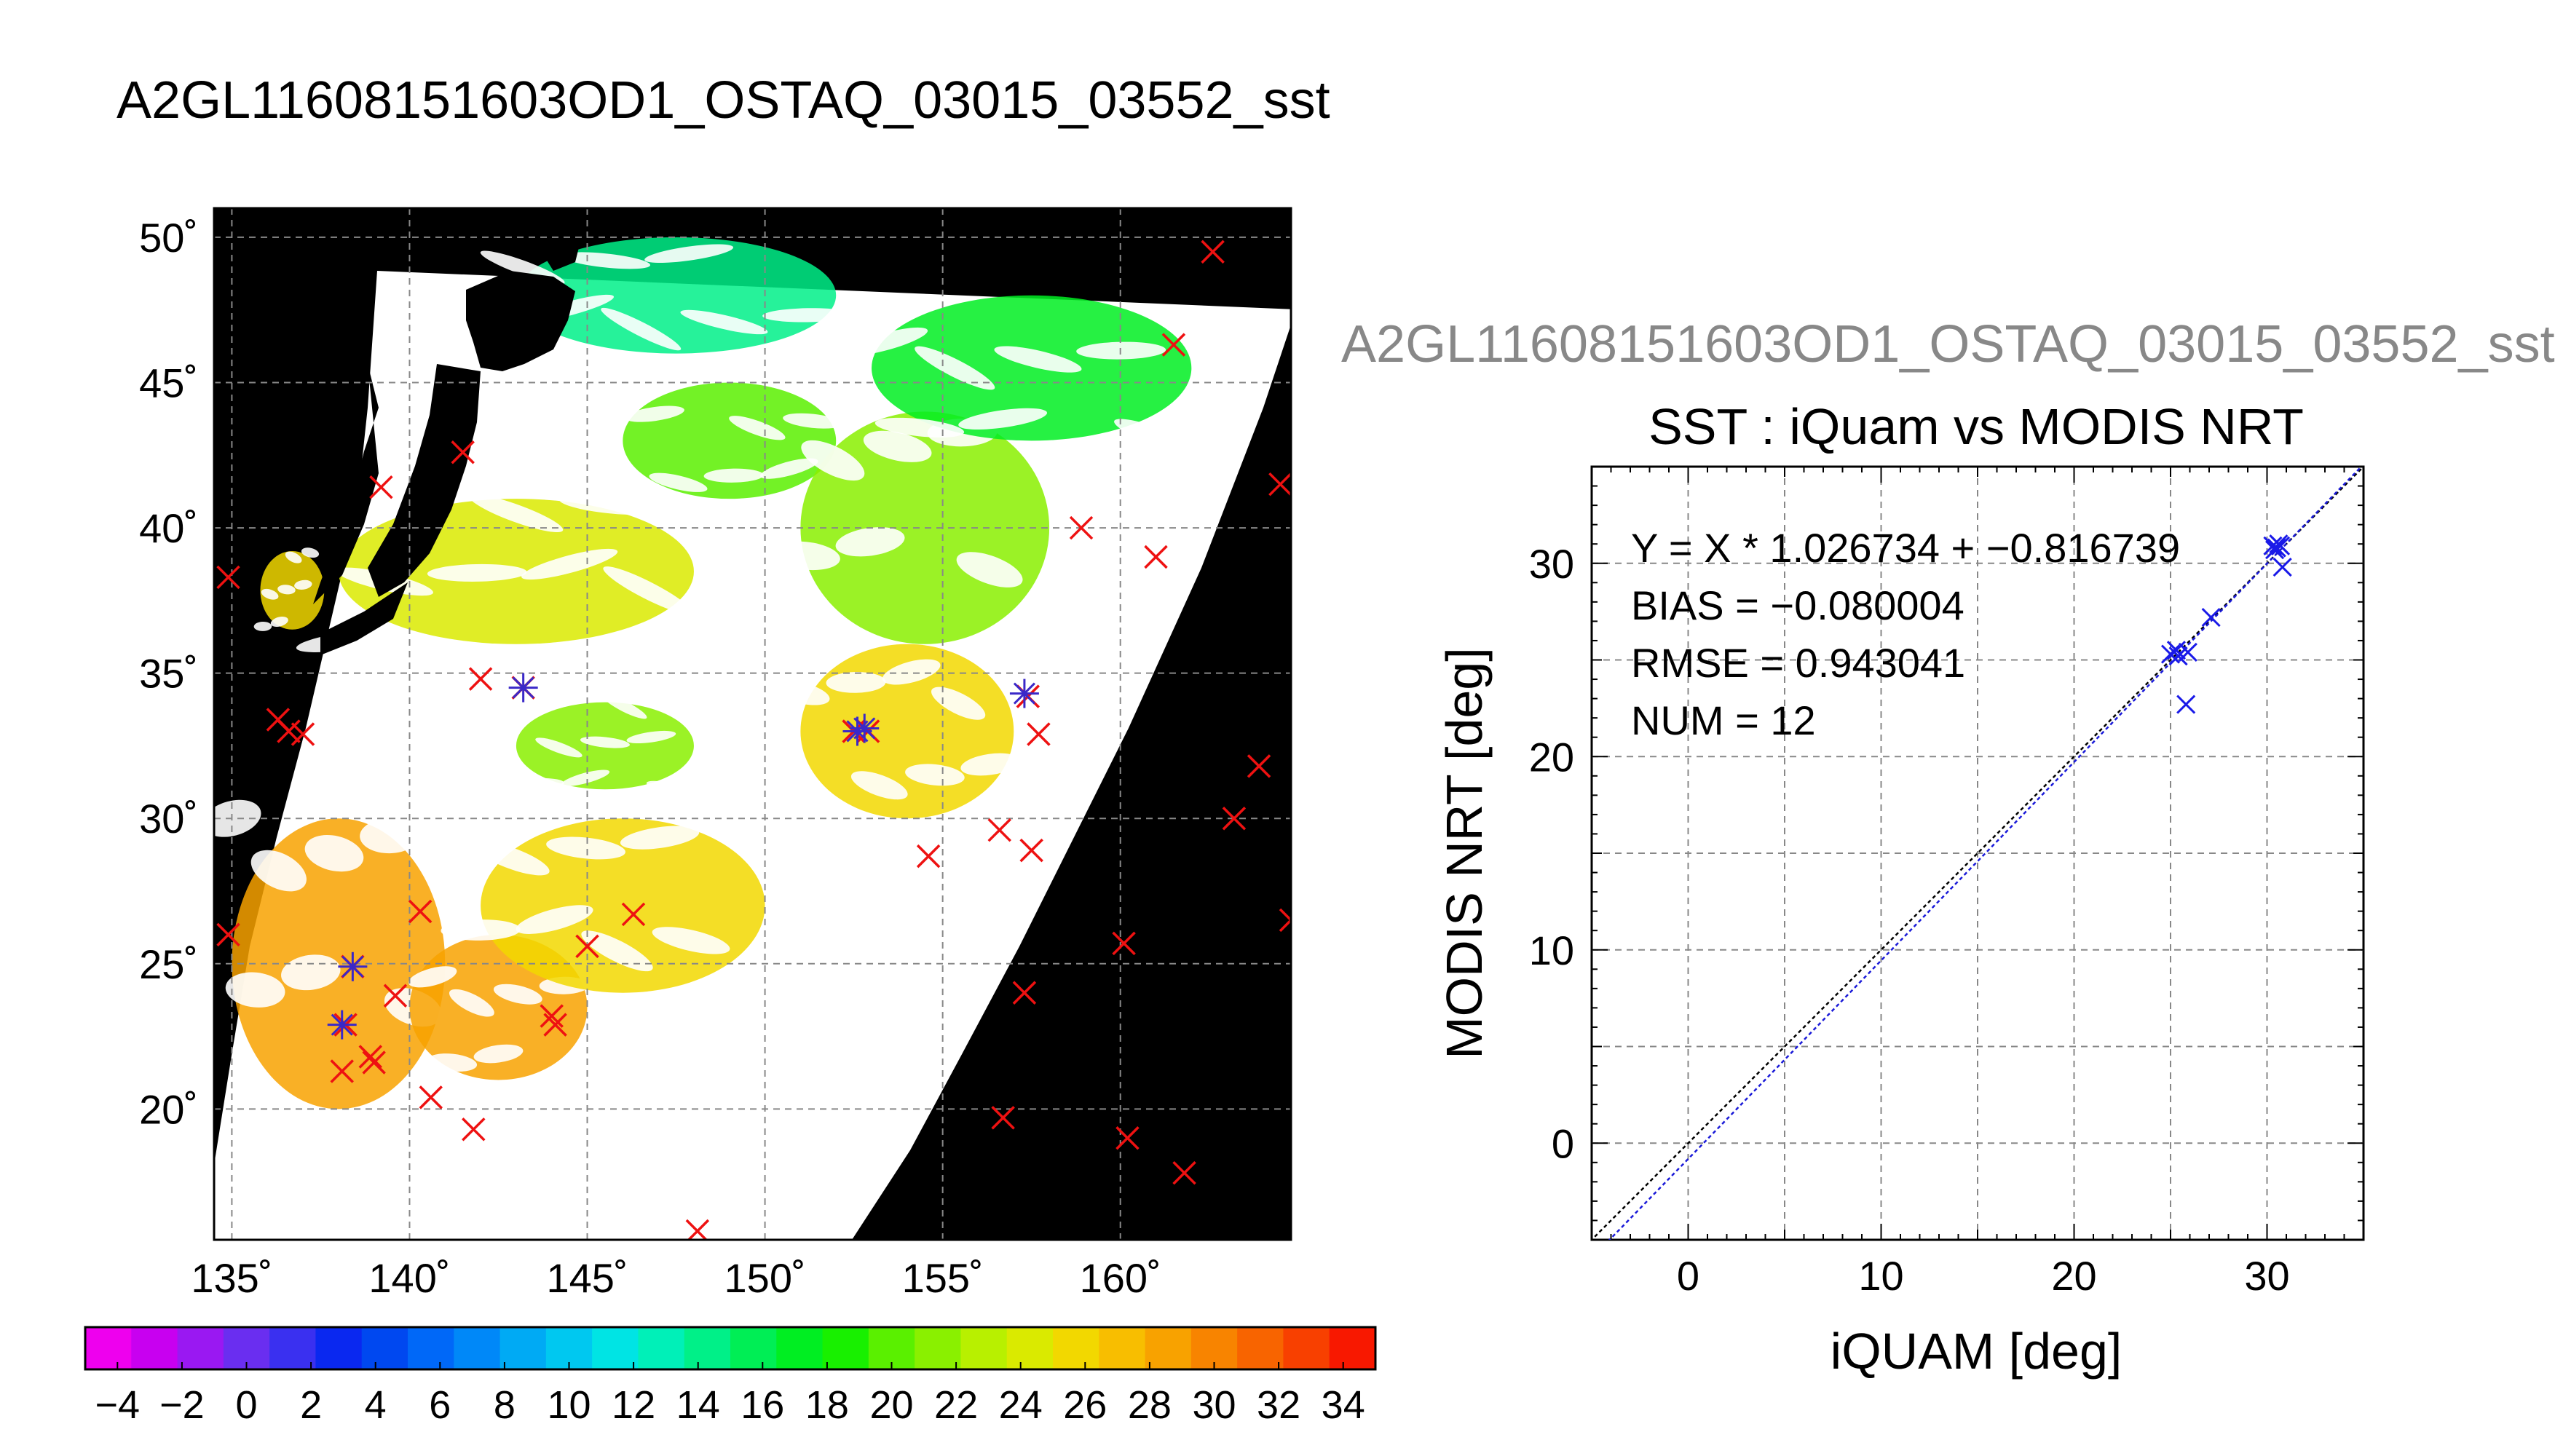 The image size is (2555, 1456). Describe the element at coordinates (353, 966) in the screenshot. I see `matchup-marker` at that location.